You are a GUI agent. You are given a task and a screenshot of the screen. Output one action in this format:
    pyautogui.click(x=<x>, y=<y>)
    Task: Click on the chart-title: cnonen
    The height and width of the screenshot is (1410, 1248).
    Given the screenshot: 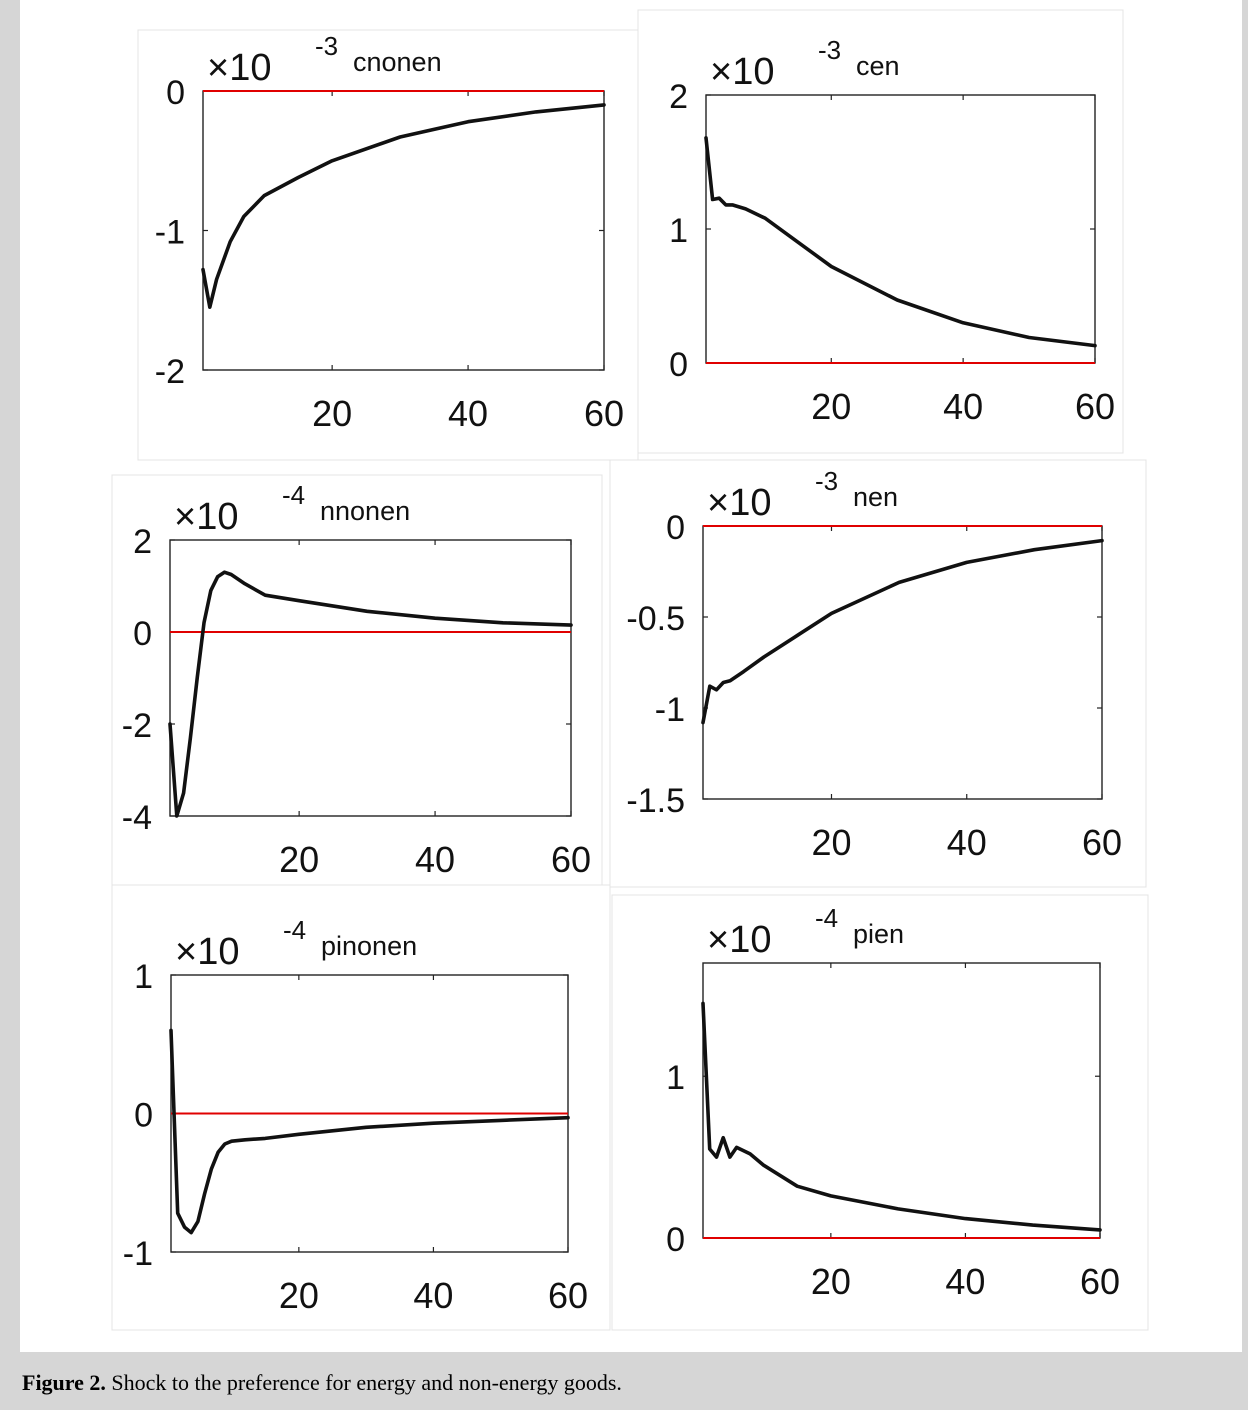 What is the action you would take?
    pyautogui.click(x=397, y=62)
    